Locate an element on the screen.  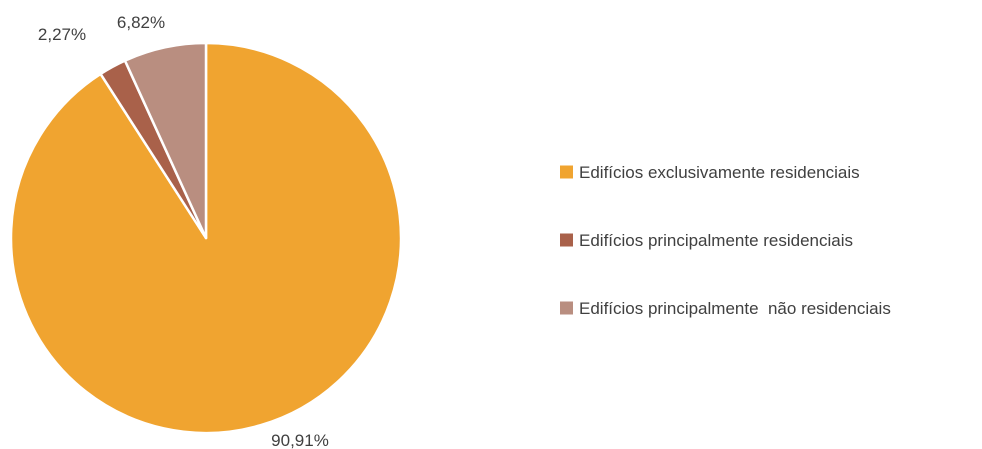
legend-label-2: Edifícios principalmente residenciais is located at coordinates (716, 240).